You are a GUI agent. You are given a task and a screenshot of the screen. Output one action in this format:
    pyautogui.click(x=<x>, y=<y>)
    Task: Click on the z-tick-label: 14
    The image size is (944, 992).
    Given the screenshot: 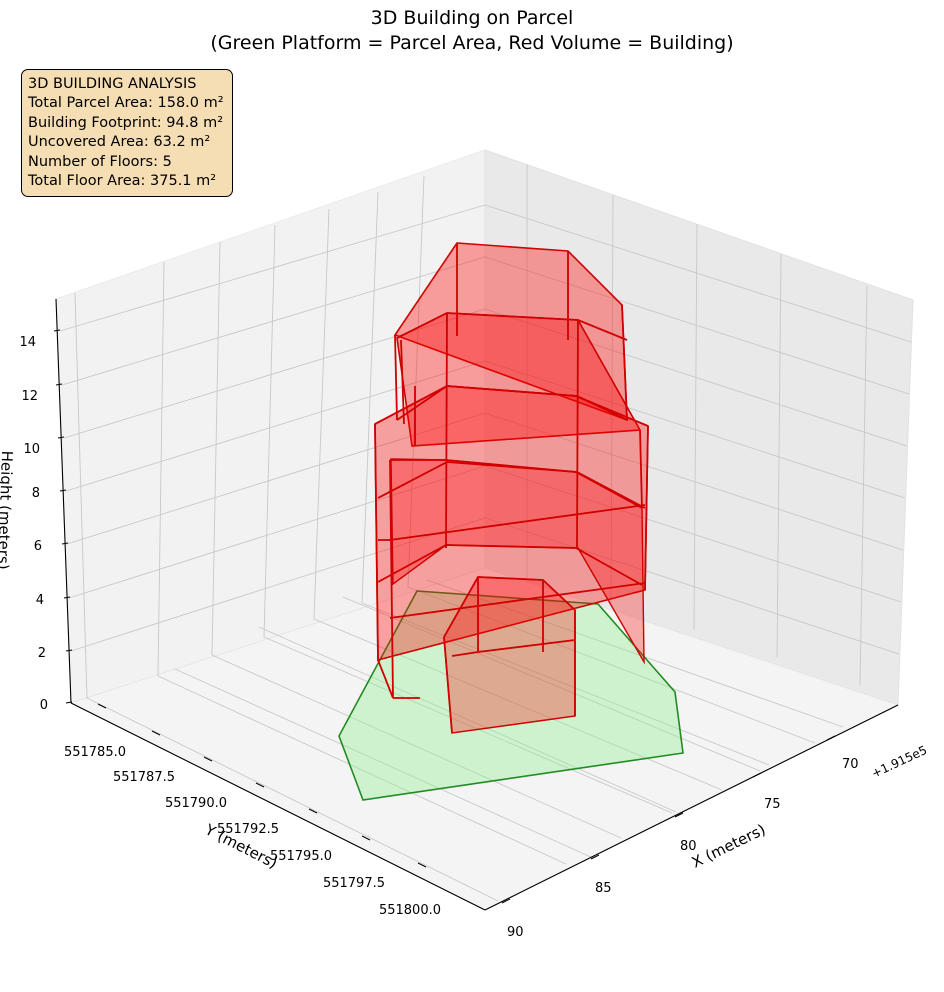 What is the action you would take?
    pyautogui.click(x=27, y=342)
    